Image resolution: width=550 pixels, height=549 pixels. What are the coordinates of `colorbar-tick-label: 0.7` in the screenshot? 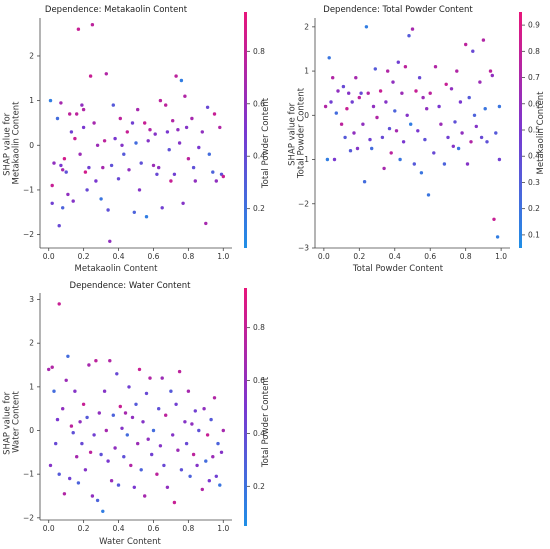 It's located at (534, 77).